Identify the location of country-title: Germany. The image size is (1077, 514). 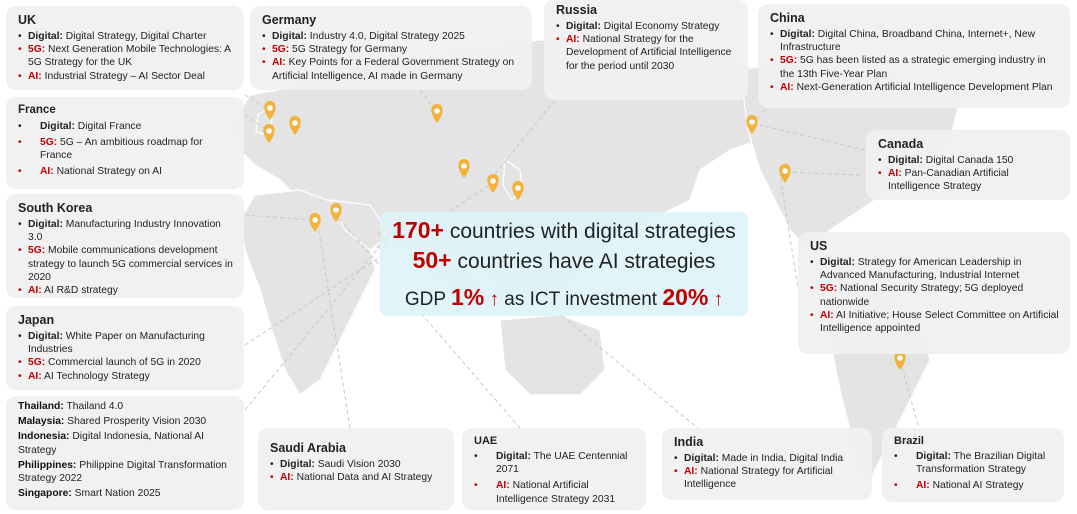
(289, 20).